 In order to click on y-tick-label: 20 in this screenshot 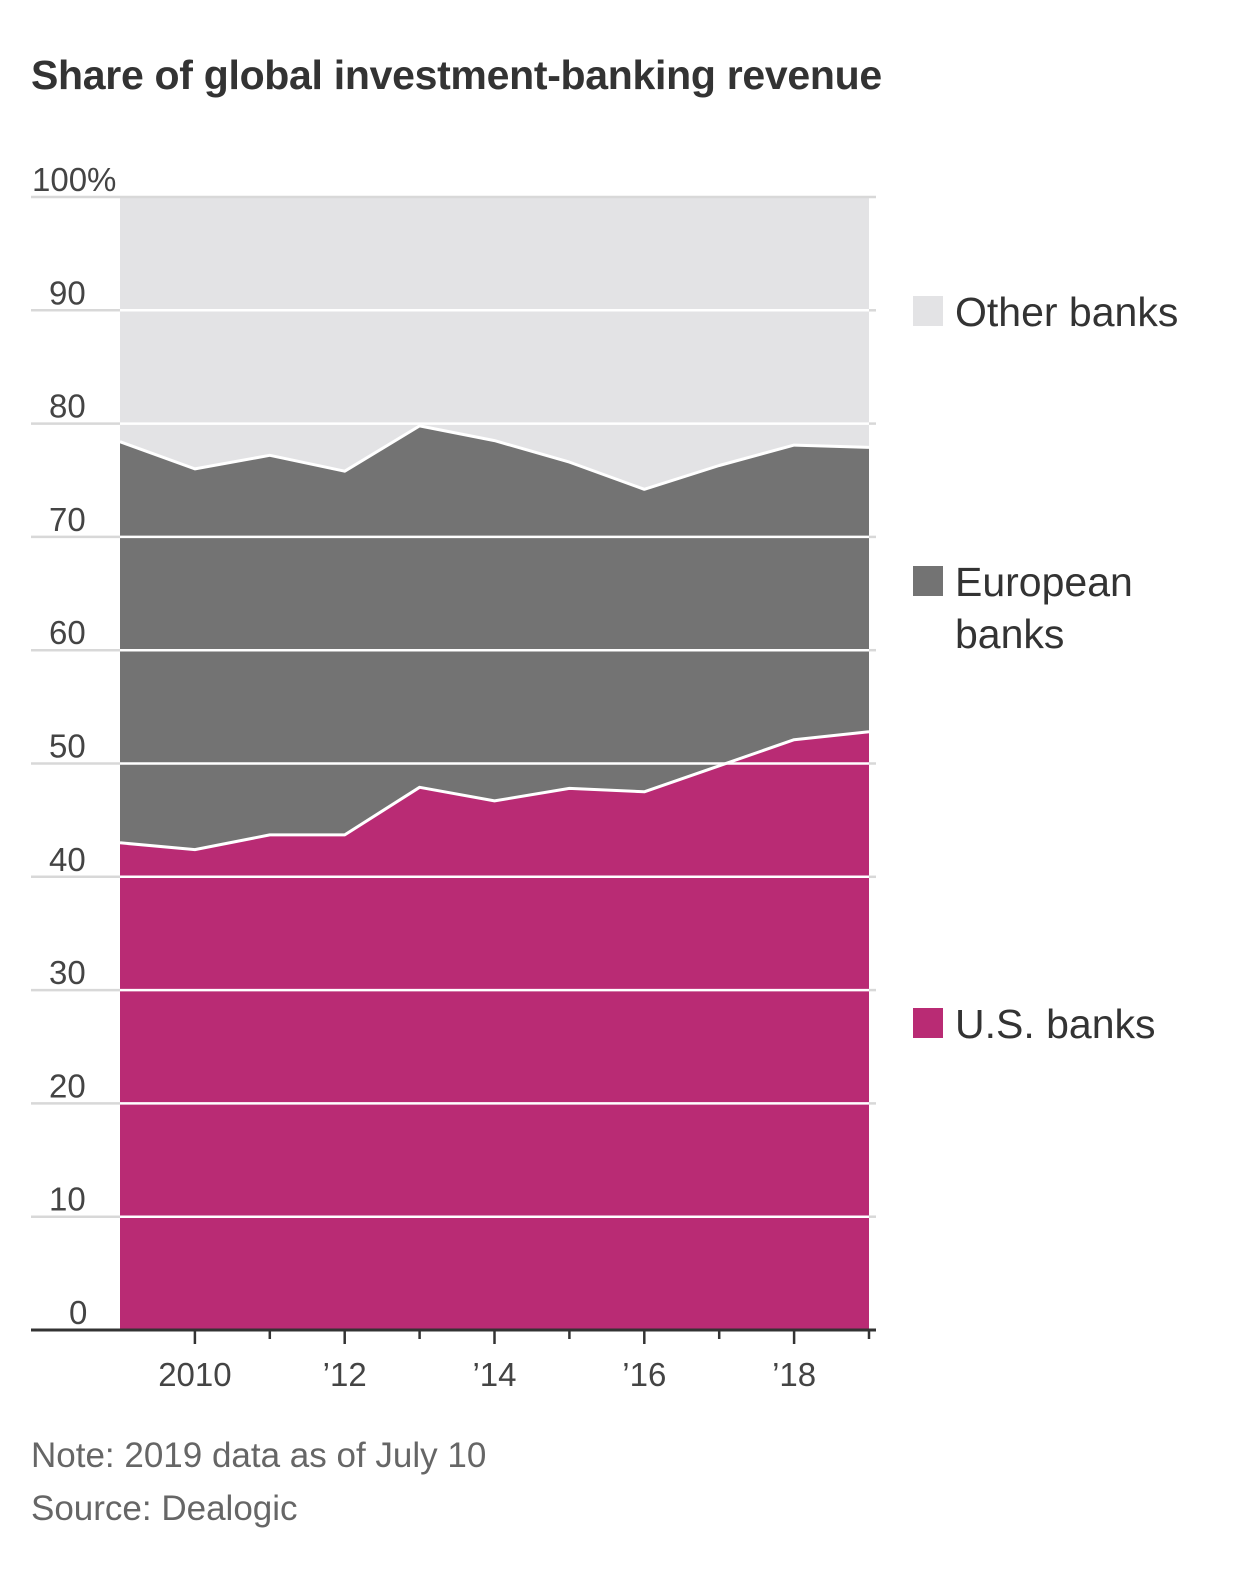, I will do `click(67, 1085)`.